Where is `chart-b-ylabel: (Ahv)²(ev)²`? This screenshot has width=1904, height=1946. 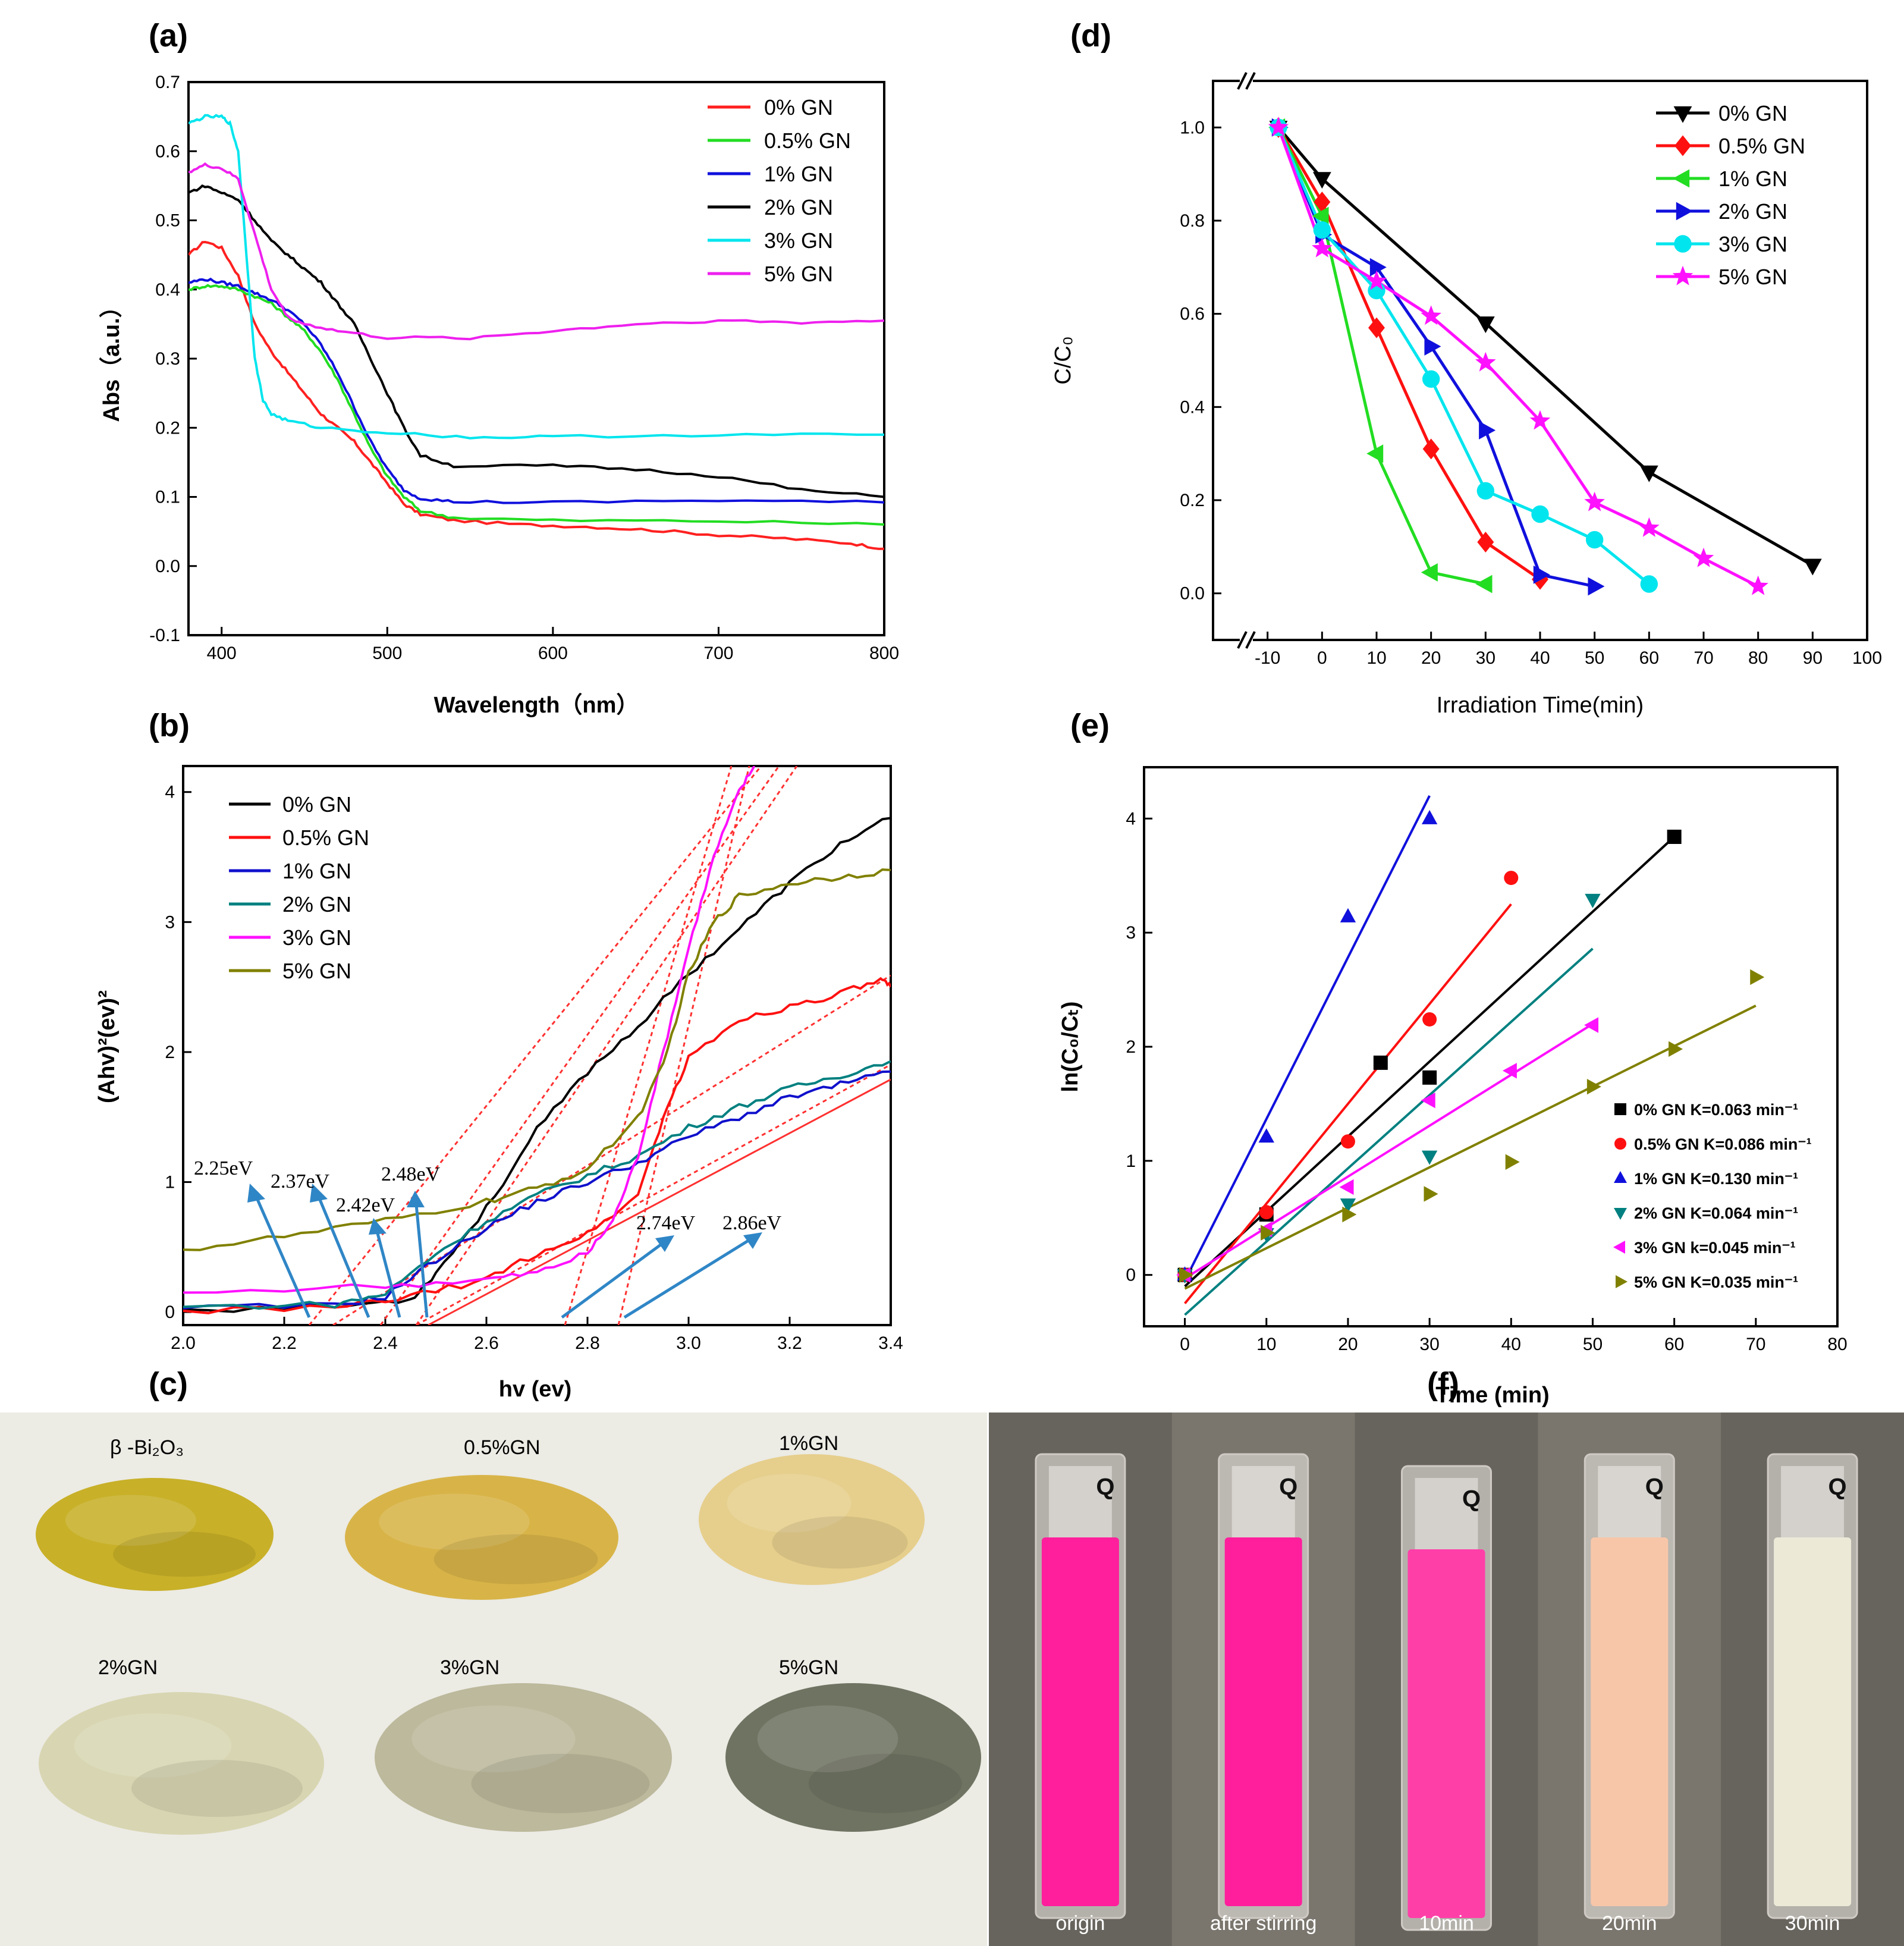
chart-b-ylabel: (Ahv)²(ev)² is located at coordinates (107, 1046).